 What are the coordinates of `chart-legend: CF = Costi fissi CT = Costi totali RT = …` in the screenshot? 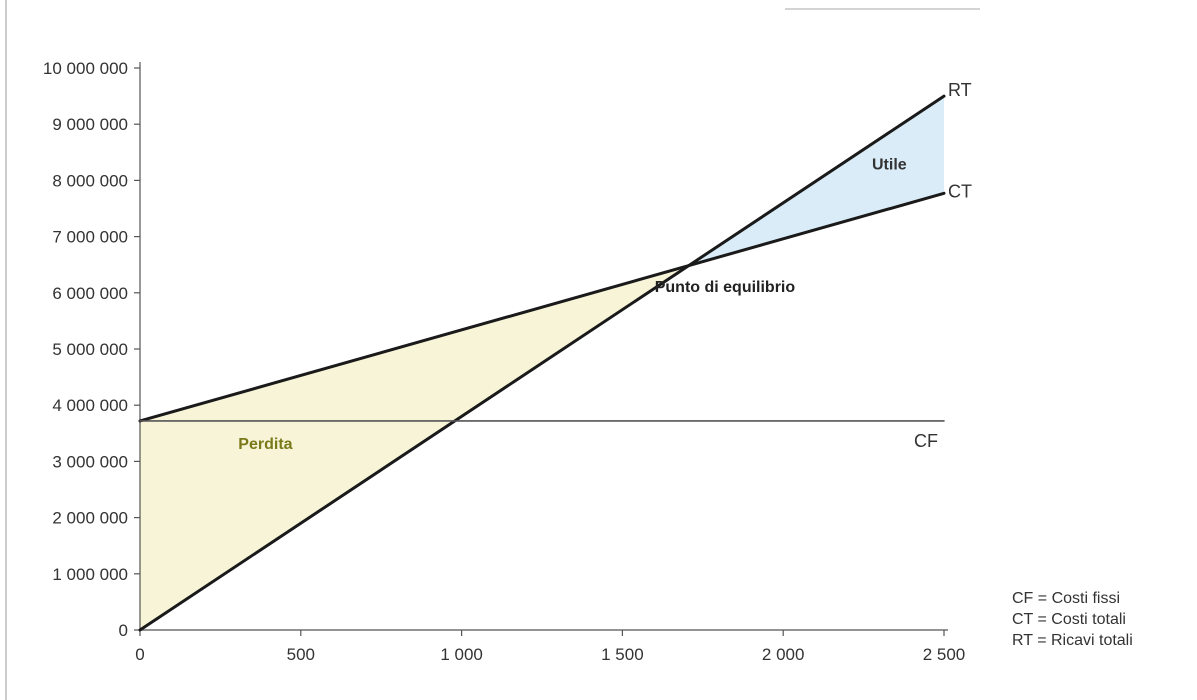 It's located at (1072, 619).